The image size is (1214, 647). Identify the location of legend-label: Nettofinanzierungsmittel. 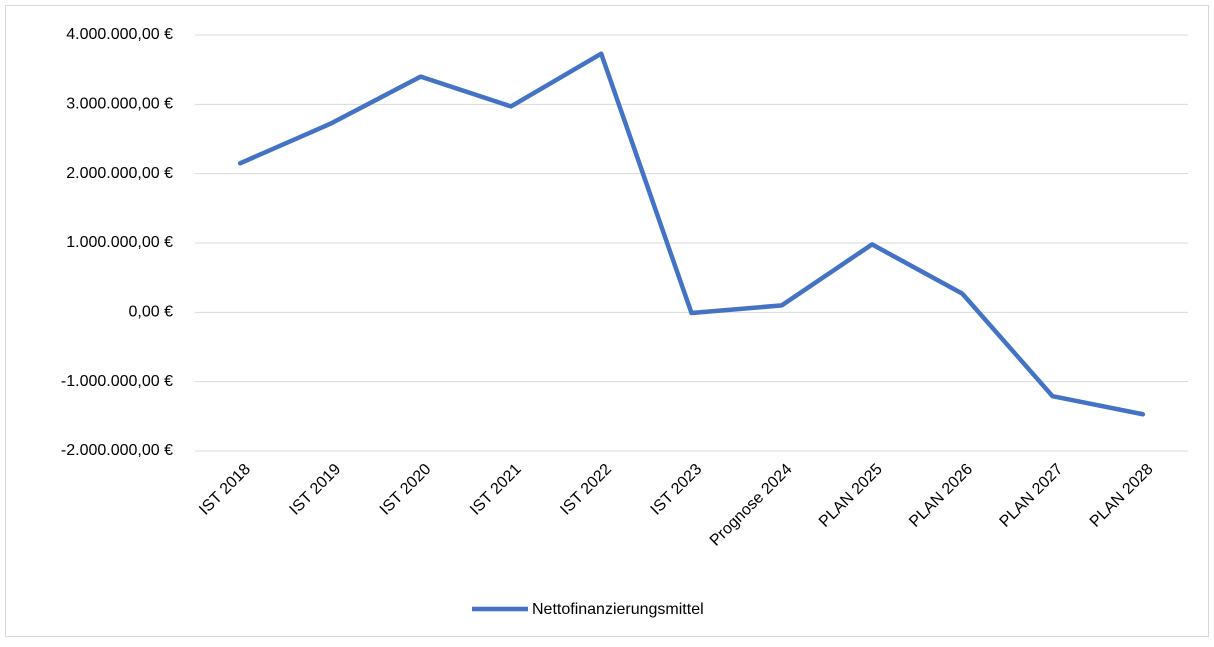
(618, 609).